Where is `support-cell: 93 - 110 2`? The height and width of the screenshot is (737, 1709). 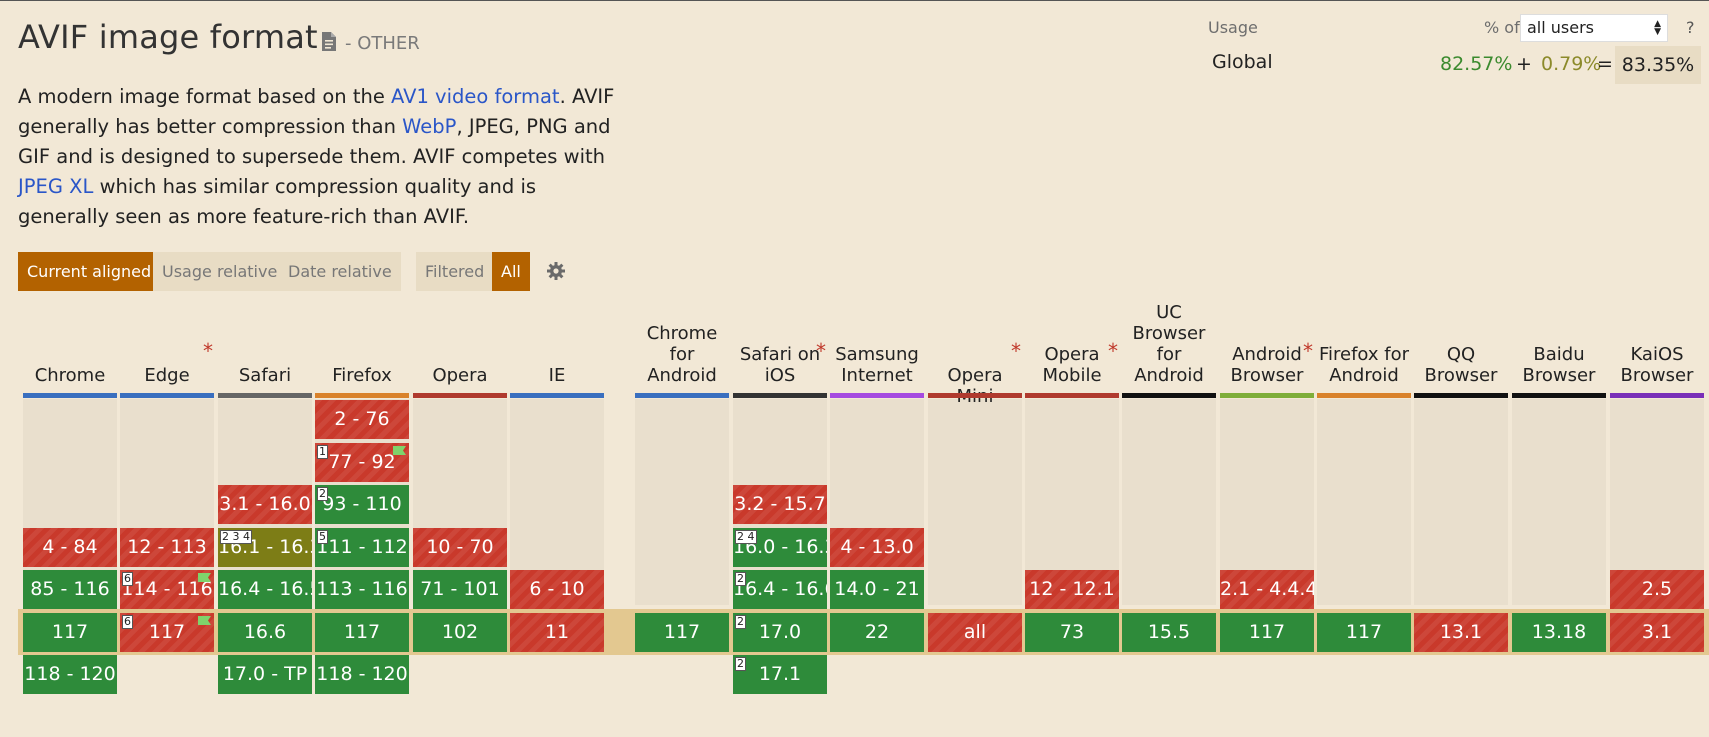
support-cell: 93 - 110 2 is located at coordinates (362, 504).